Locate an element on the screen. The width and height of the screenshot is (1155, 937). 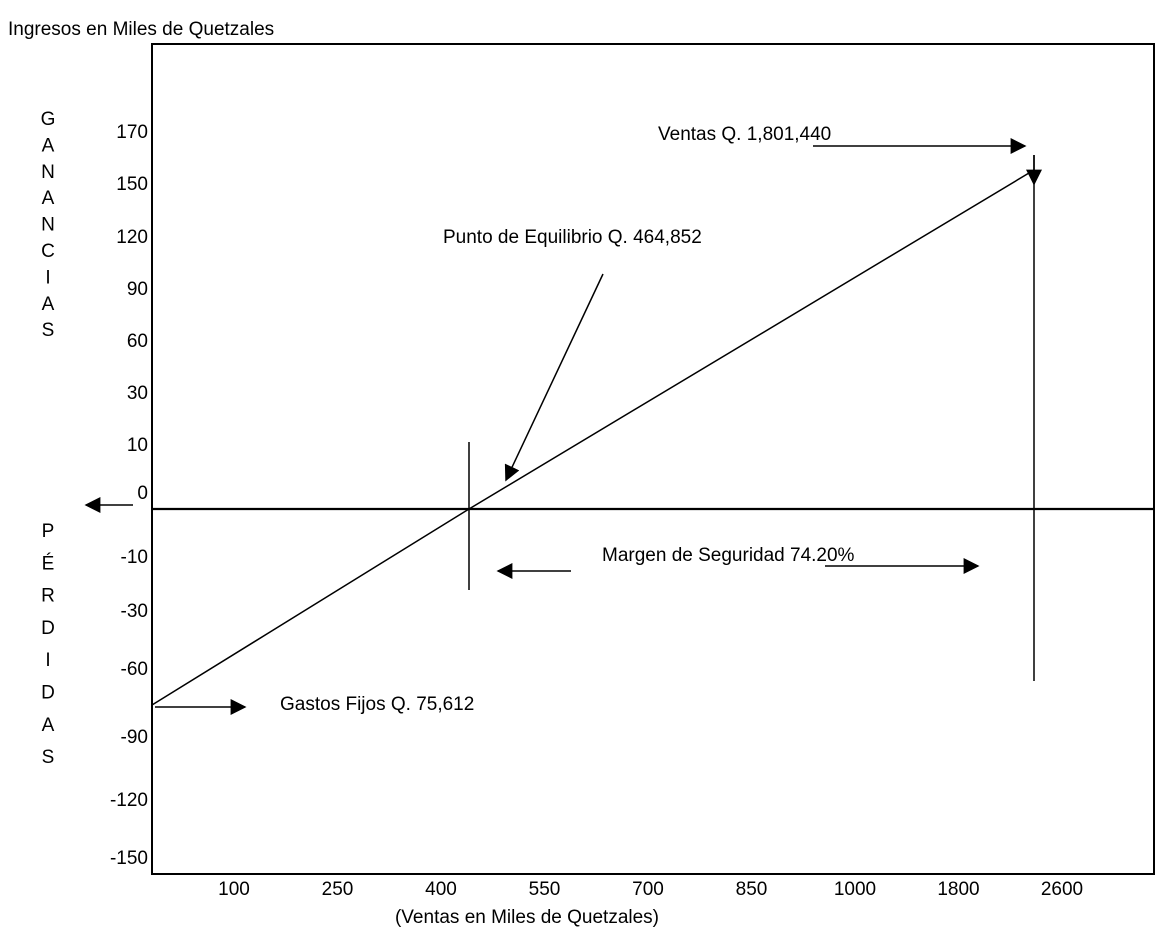
y-tick-label: 10 is located at coordinates (137, 445).